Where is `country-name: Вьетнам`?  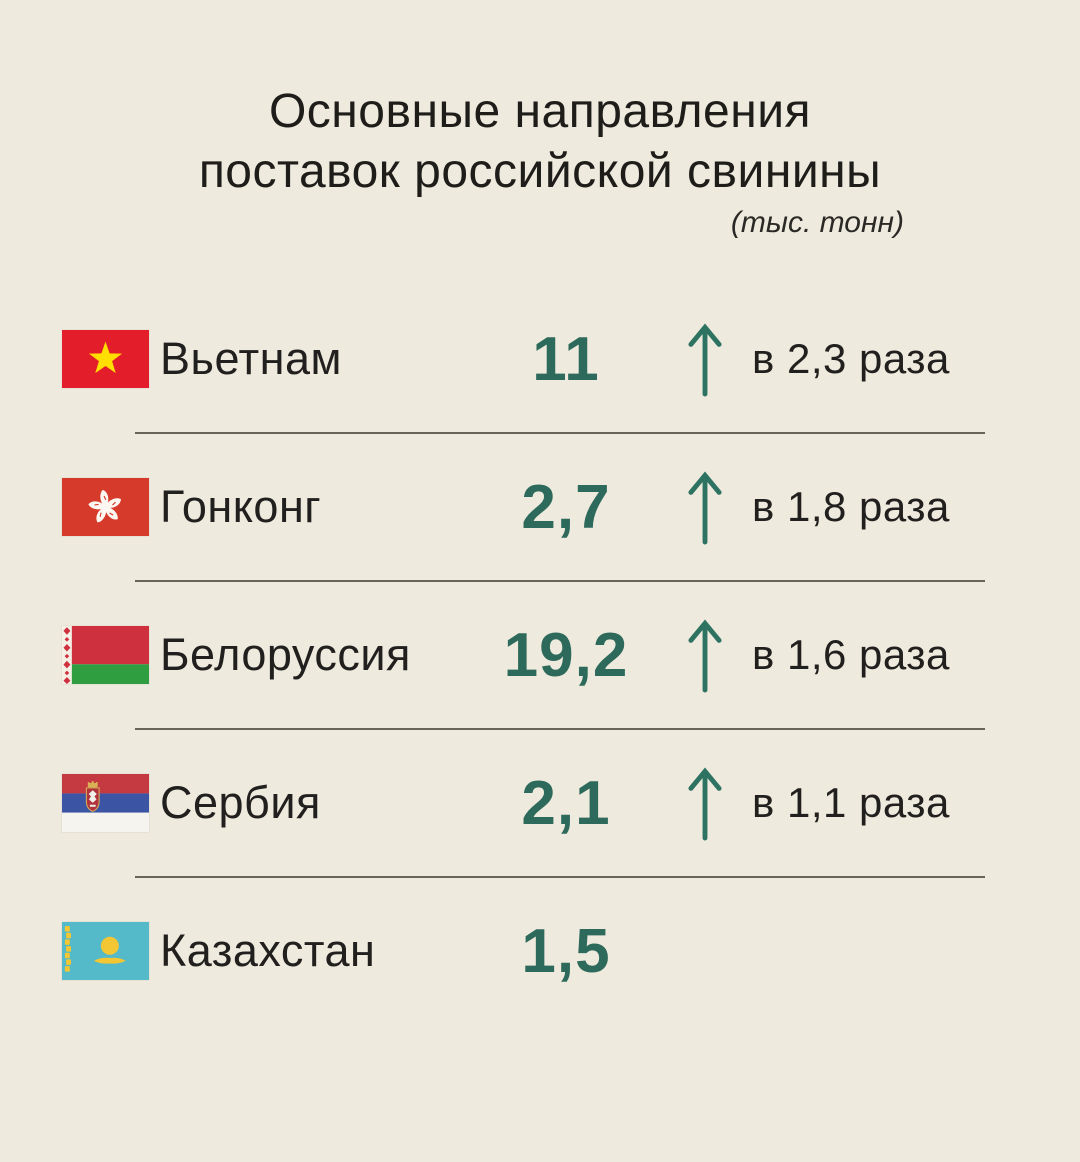
country-name: Вьетнам is located at coordinates (251, 358).